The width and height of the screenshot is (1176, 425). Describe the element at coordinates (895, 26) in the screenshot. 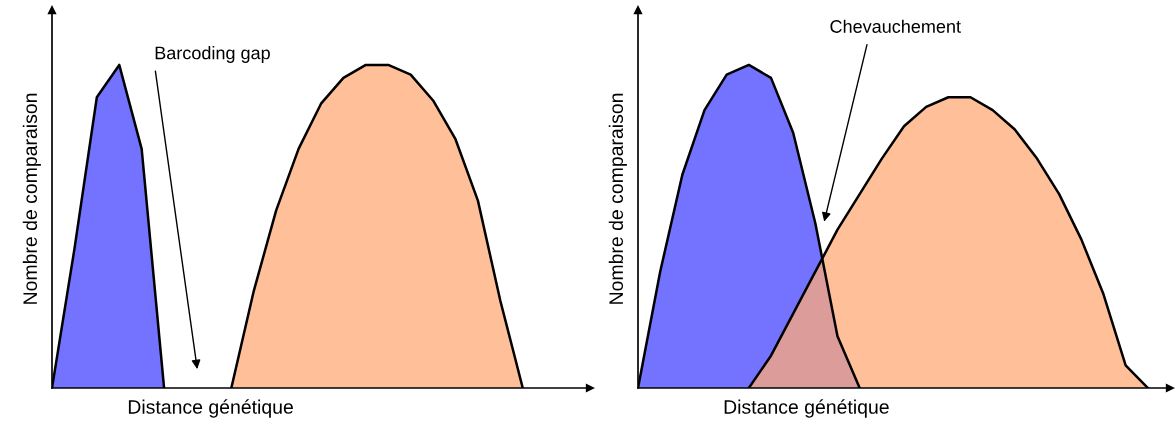

I see `text: Chevauchement` at that location.